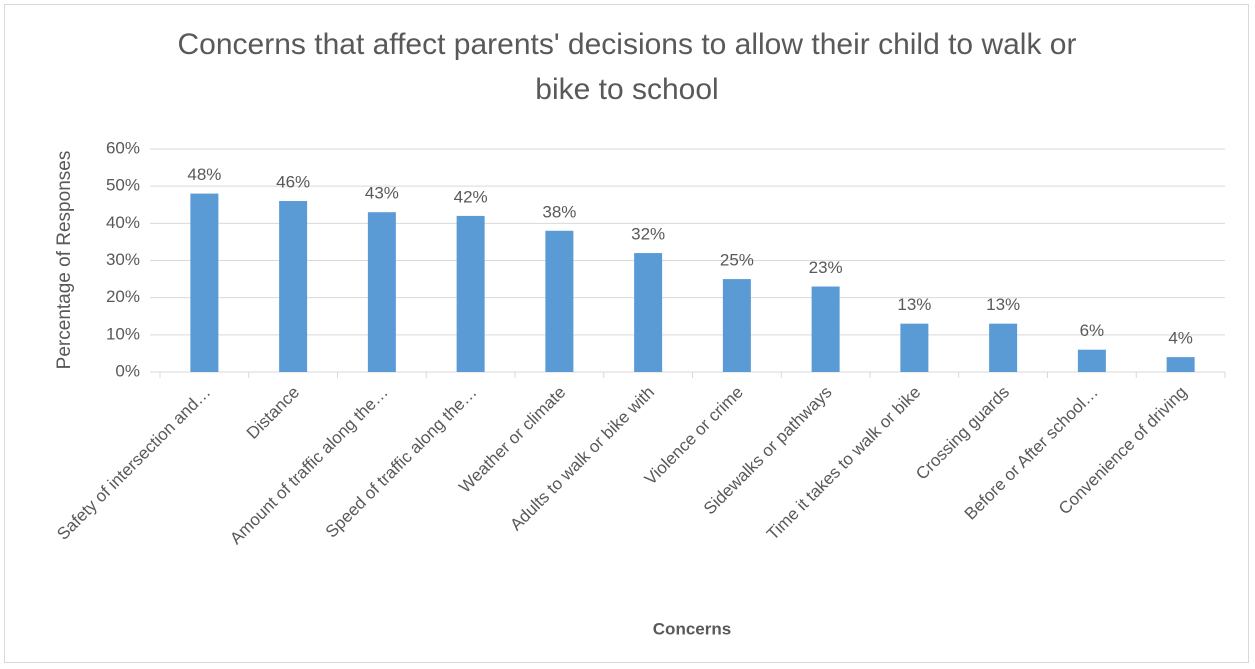  Describe the element at coordinates (737, 260) in the screenshot. I see `data-label: 25%` at that location.